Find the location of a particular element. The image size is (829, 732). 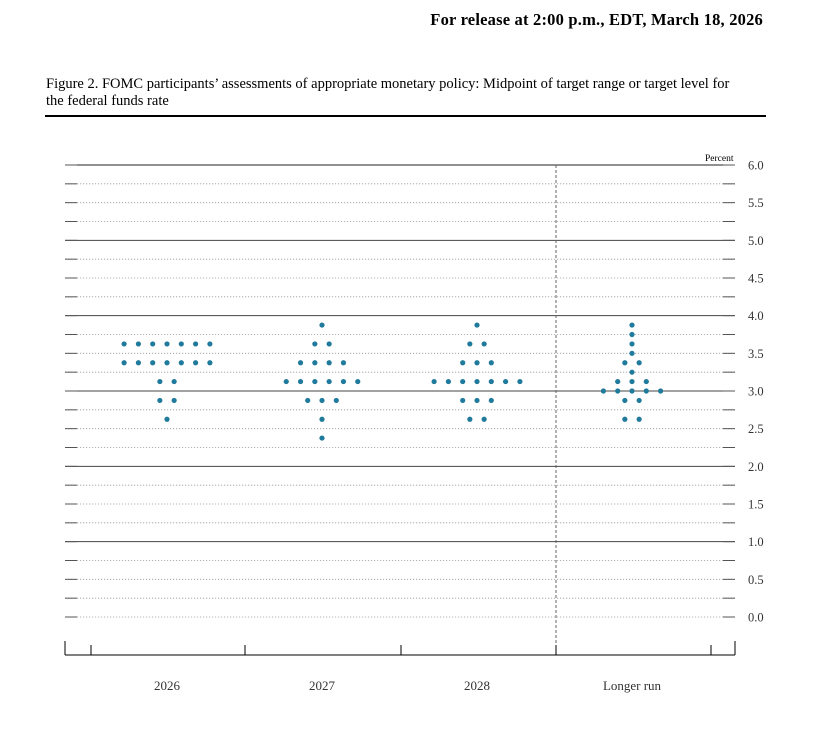

y-tick-label: 0.0 is located at coordinates (756, 618).